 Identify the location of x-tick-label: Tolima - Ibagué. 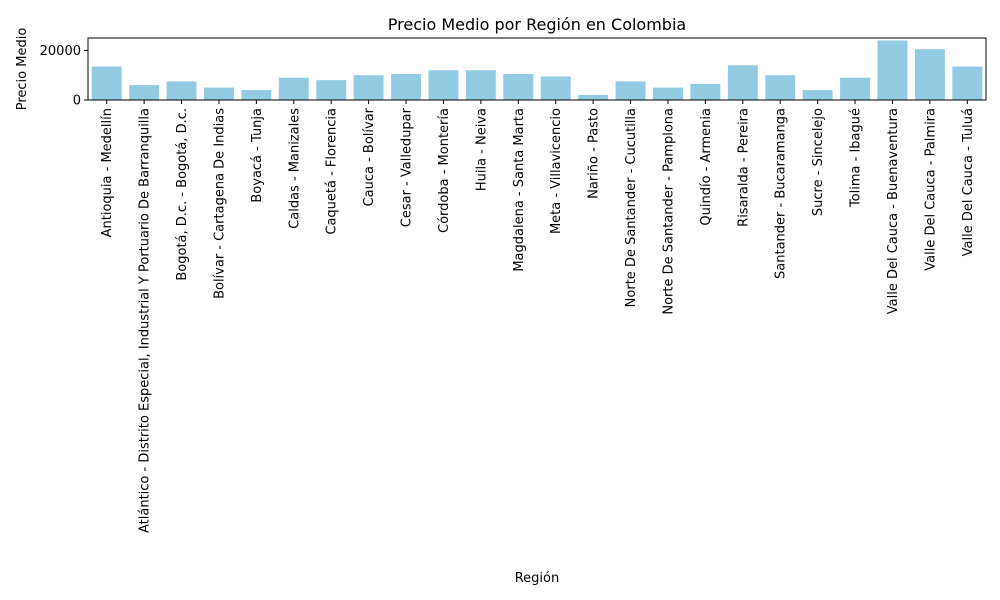
(856, 158).